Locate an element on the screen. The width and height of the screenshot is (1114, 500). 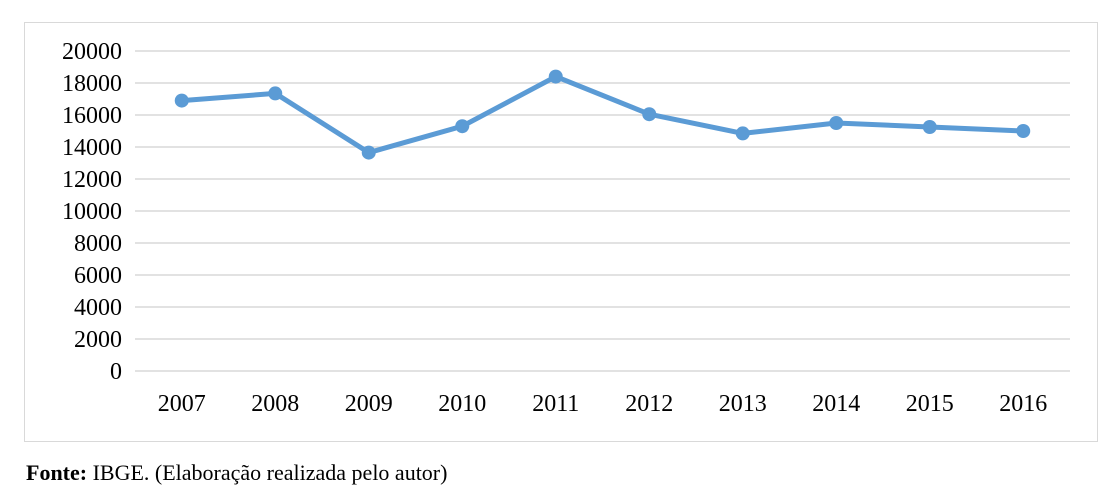
x-tick-label: 2008 is located at coordinates (275, 404).